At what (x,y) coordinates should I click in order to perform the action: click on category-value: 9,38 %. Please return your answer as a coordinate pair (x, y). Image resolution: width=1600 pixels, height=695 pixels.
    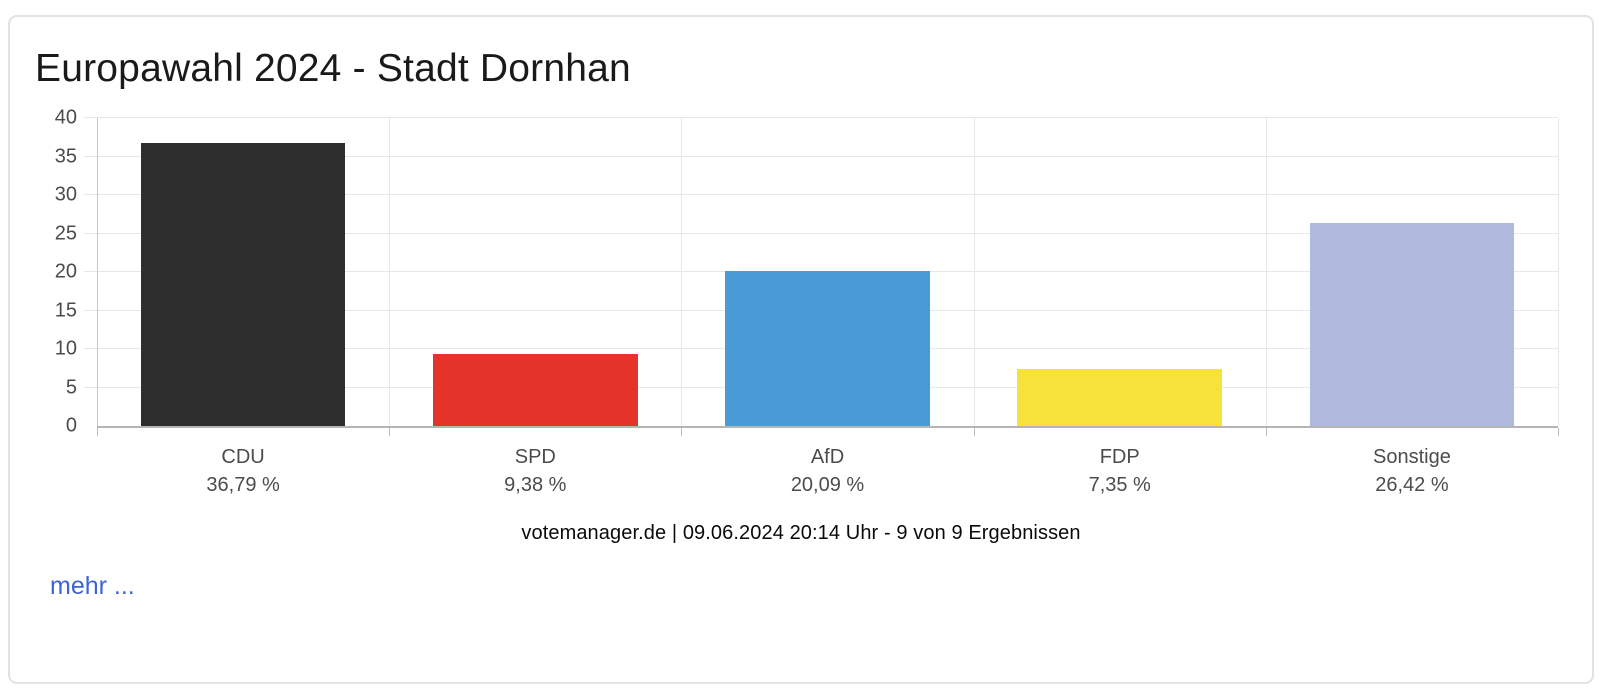
    Looking at the image, I should click on (535, 485).